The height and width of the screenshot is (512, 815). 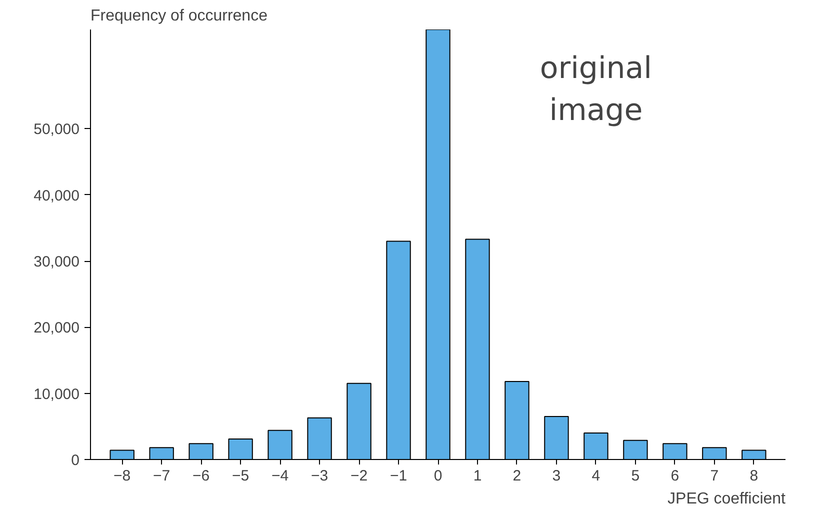 What do you see at coordinates (161, 476) in the screenshot?
I see `x-tick-label: −7` at bounding box center [161, 476].